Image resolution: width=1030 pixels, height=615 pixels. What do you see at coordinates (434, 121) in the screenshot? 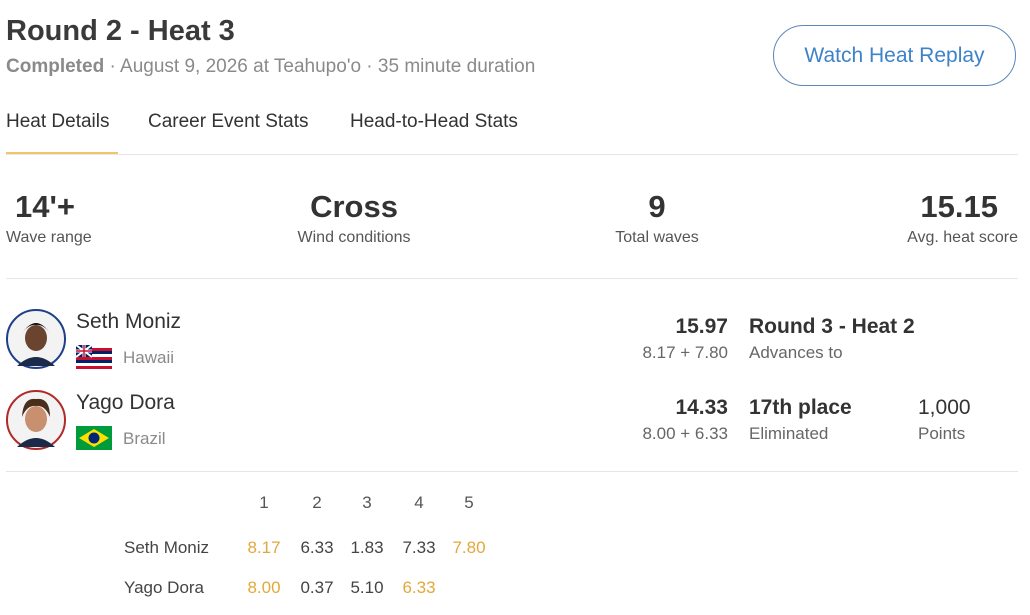
I see `tab: Head-to-Head Stats` at bounding box center [434, 121].